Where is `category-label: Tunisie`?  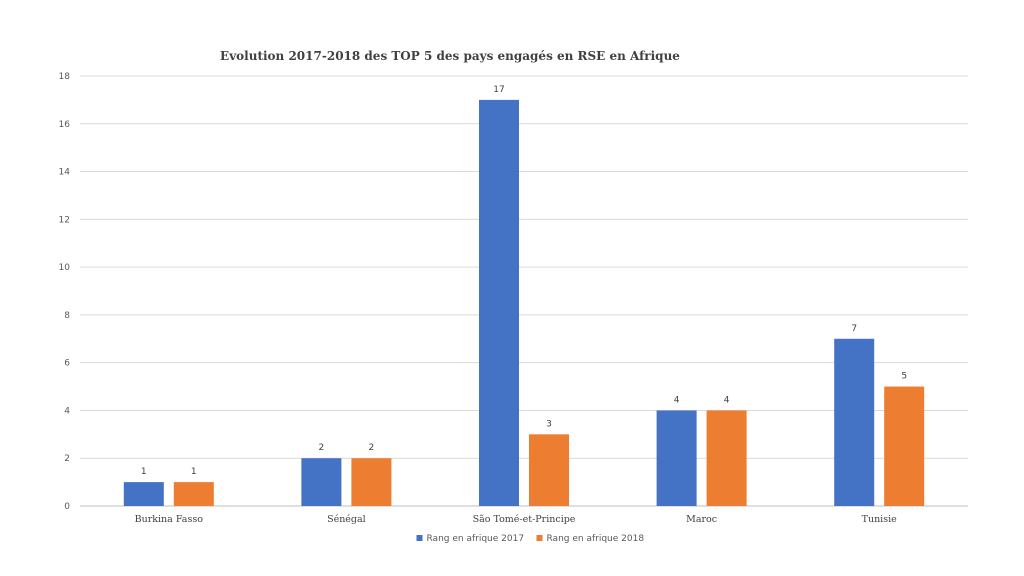
category-label: Tunisie is located at coordinates (880, 519).